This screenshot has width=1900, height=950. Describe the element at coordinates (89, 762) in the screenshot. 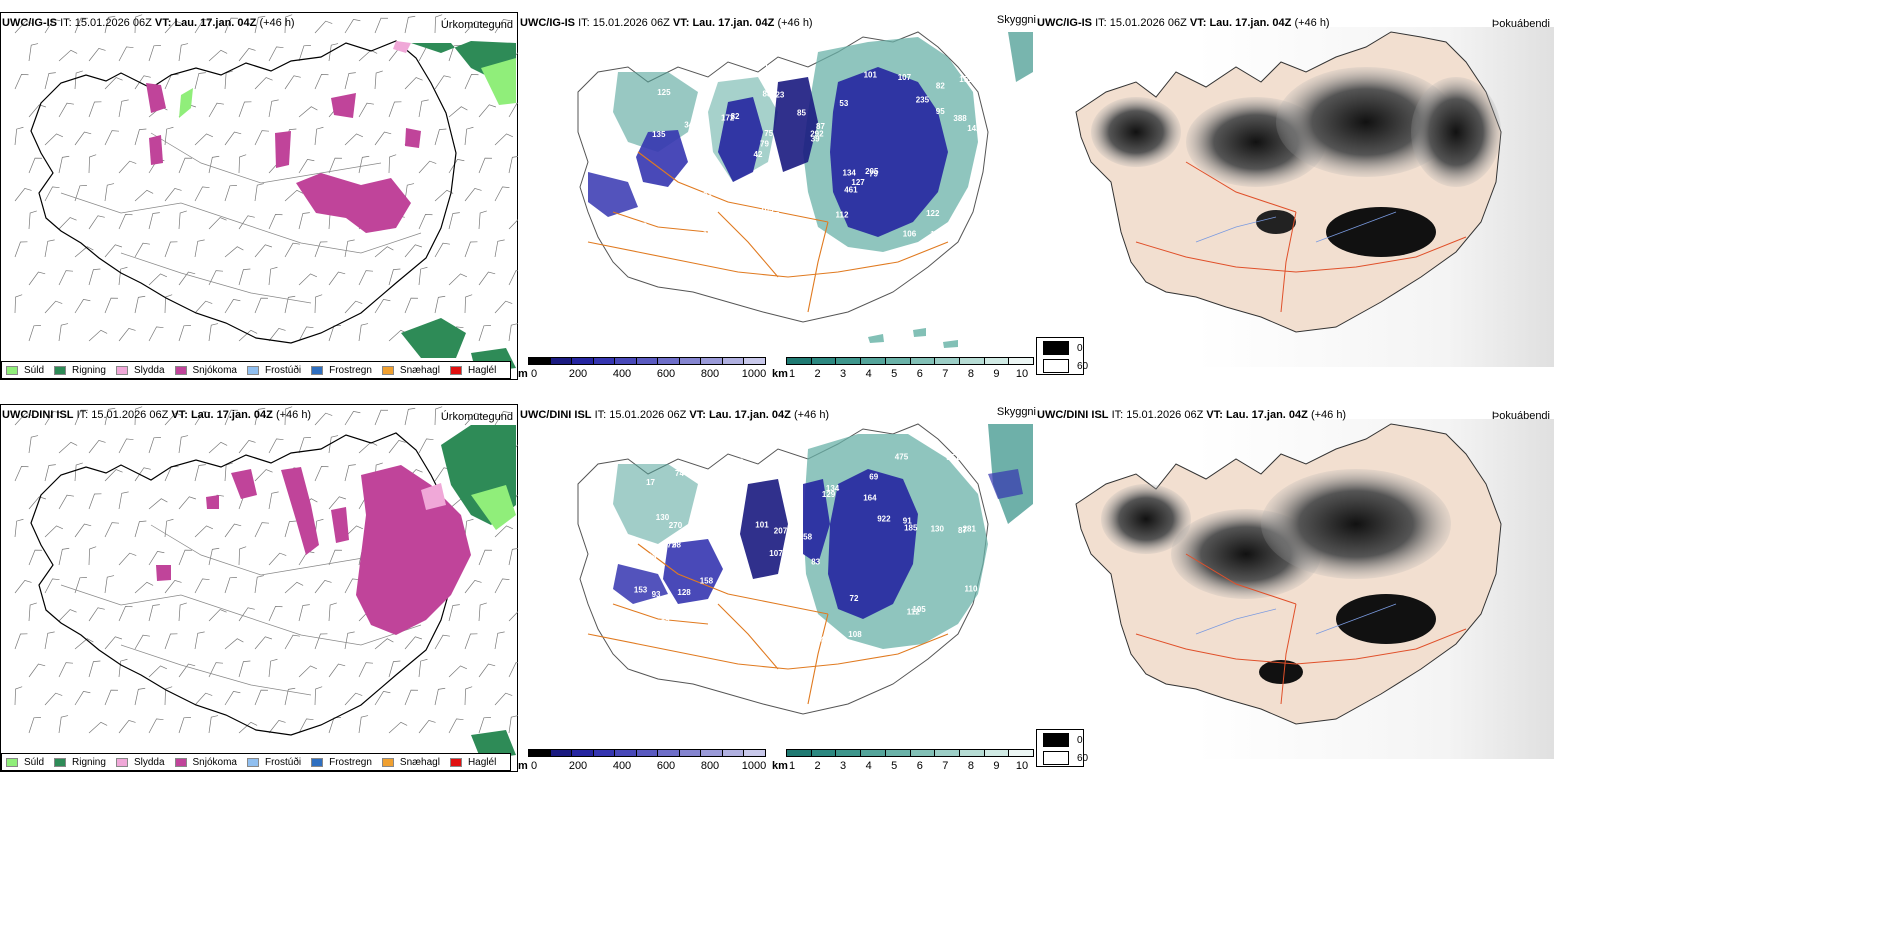

I see `legend-label: Rigning` at that location.